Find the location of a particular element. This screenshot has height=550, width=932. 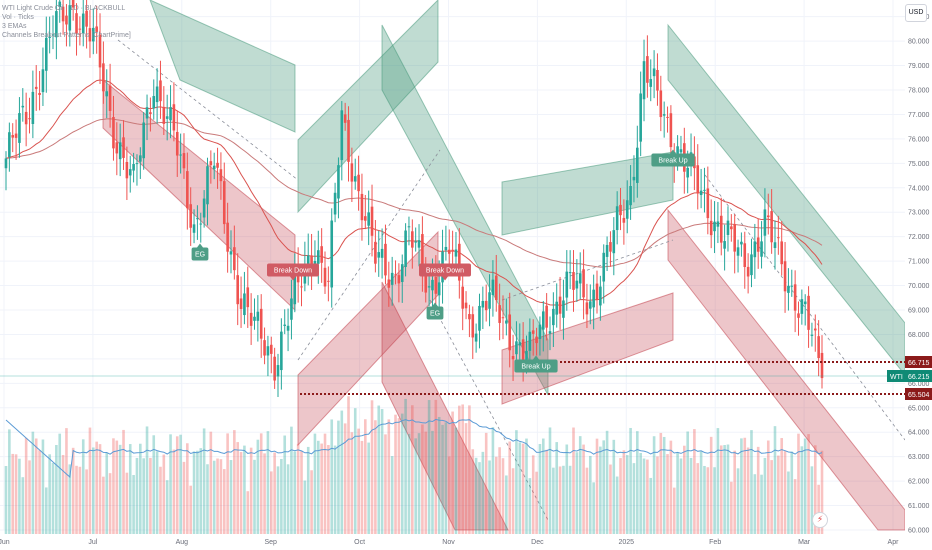

legend-title: WTI Light Crude Oil · 1D · BLACKBULL is located at coordinates (64, 8).